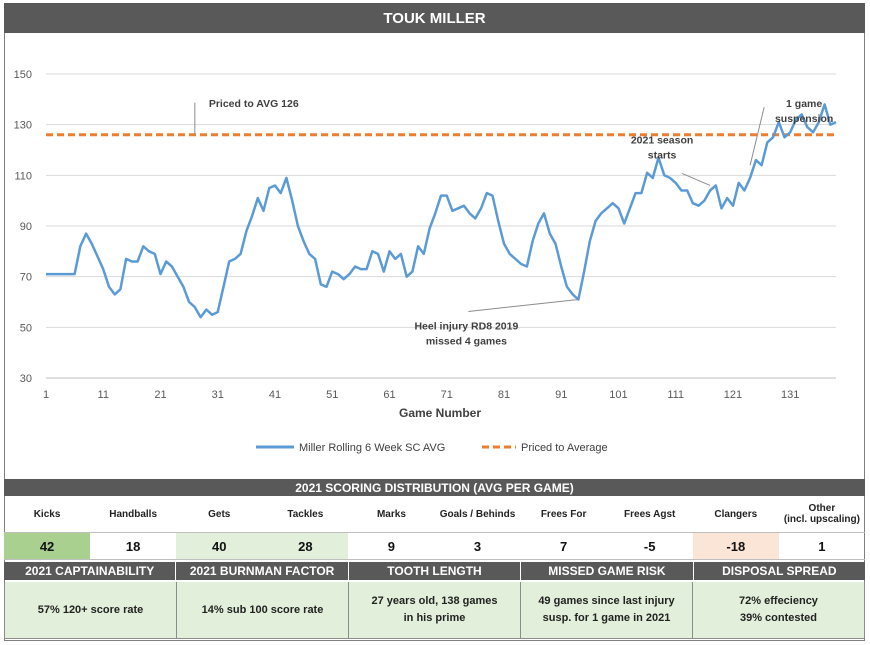  What do you see at coordinates (477, 546) in the screenshot?
I see `dist-value-goals: 3` at bounding box center [477, 546].